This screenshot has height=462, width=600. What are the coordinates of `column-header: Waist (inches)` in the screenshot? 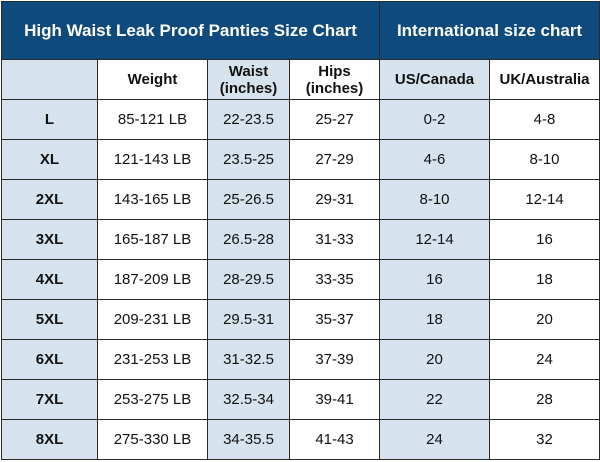 It's located at (248, 79).